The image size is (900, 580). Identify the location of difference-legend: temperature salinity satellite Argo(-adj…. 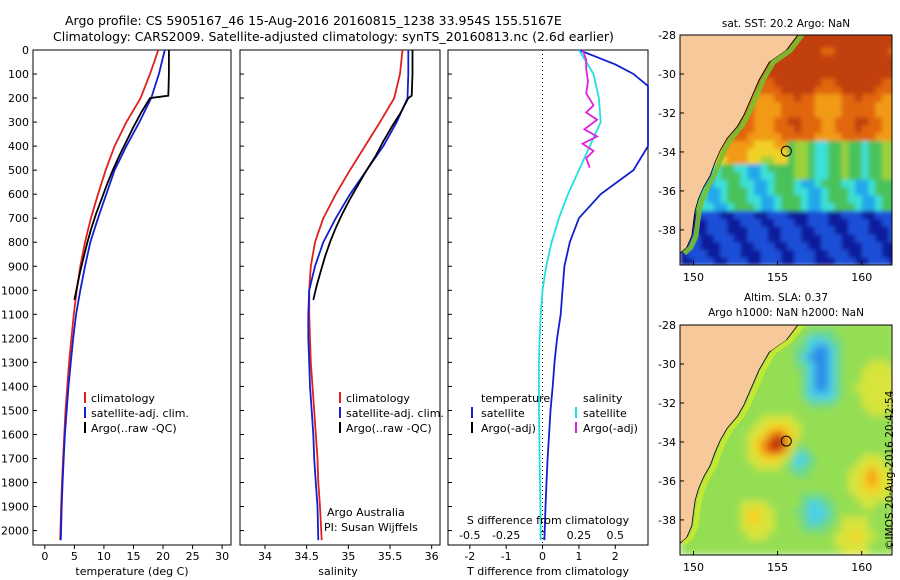
(554, 413).